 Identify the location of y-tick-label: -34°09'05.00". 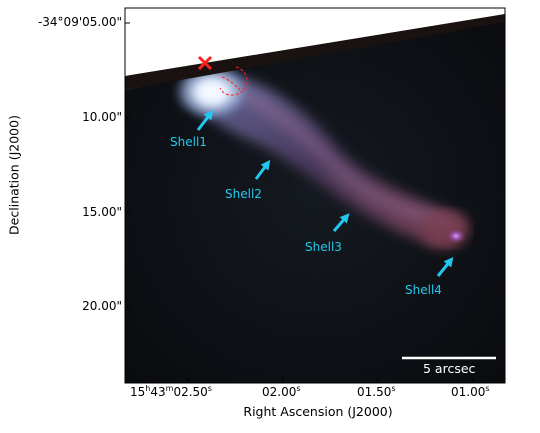
(79, 22).